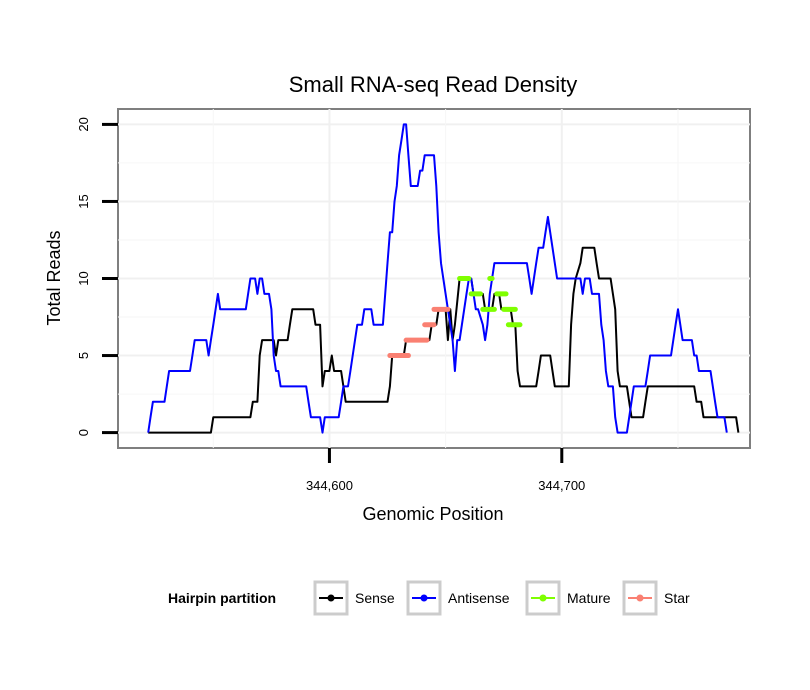  I want to click on legend-item-mature: Mature, so click(568, 598).